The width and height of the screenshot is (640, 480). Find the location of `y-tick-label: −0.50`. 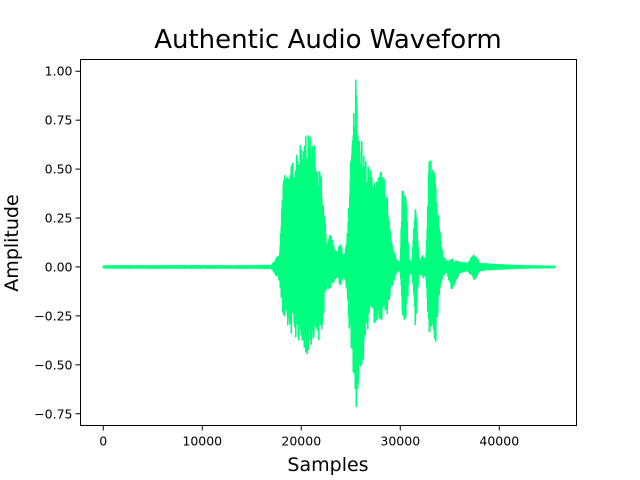

y-tick-label: −0.50 is located at coordinates (53, 364).